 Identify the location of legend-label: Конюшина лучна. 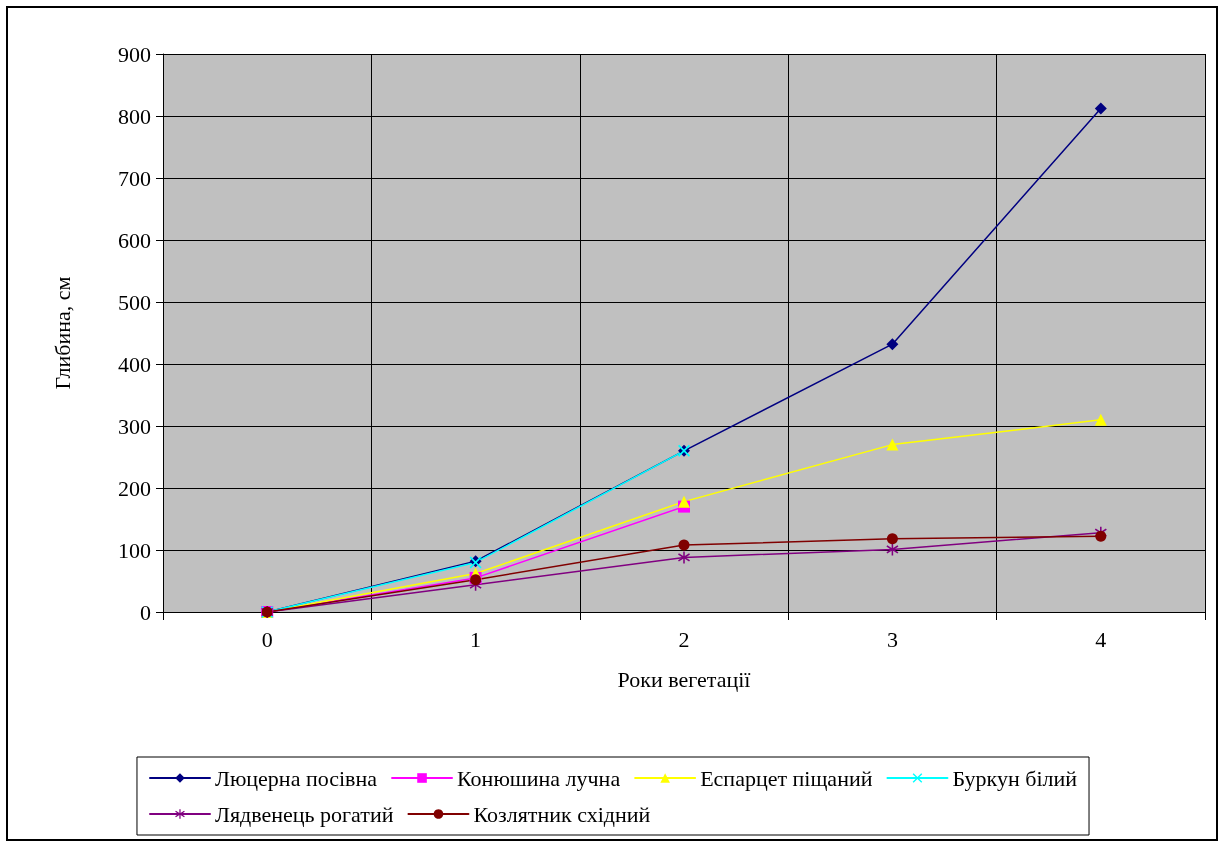
(539, 778).